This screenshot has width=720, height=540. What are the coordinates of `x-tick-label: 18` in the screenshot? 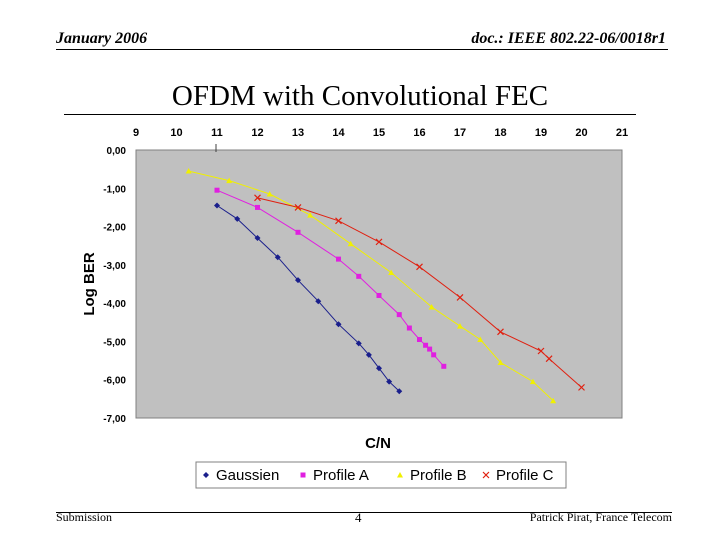 It's located at (500, 133).